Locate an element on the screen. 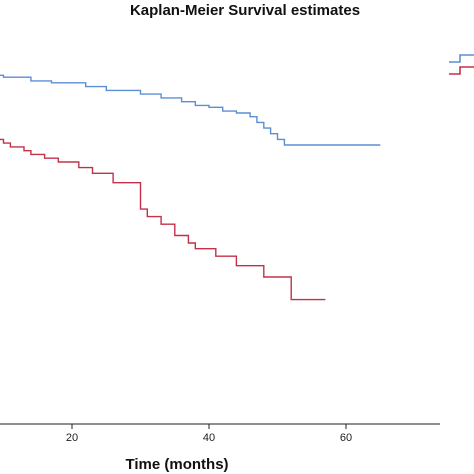  x-axis-title: Time (months) is located at coordinates (176, 464).